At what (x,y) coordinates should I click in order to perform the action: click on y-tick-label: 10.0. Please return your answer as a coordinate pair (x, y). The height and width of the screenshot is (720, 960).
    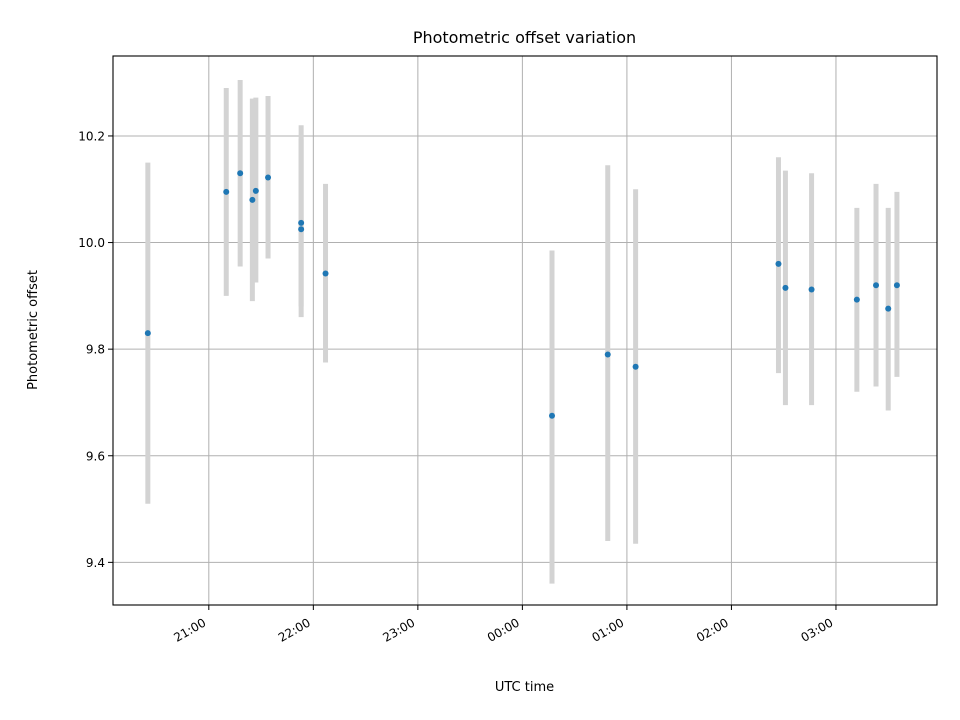
    Looking at the image, I should click on (91, 243).